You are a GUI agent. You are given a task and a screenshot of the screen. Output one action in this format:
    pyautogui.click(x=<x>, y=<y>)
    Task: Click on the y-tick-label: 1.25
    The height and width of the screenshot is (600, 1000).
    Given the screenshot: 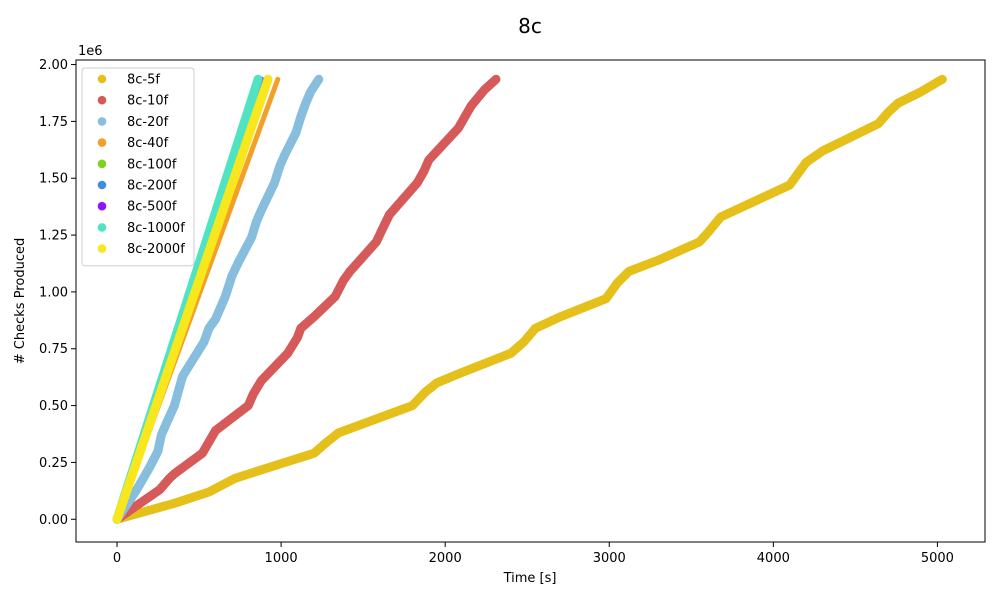 What is the action you would take?
    pyautogui.click(x=53, y=236)
    